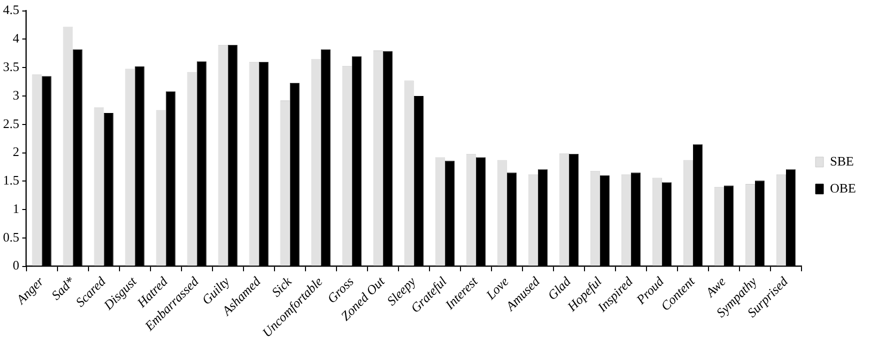 This screenshot has height=344, width=876. I want to click on y-tick-label: 2.5, so click(11, 123).